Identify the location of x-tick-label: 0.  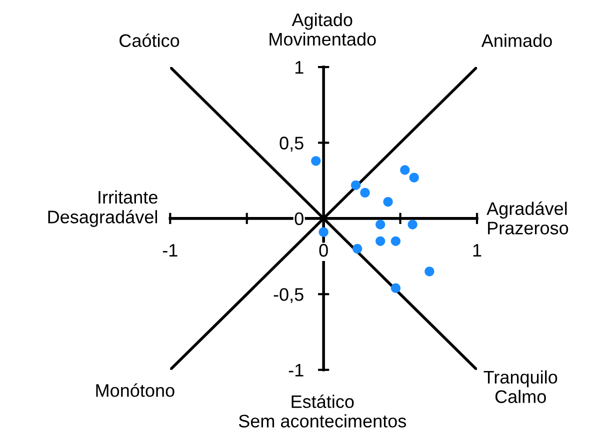
(323, 250).